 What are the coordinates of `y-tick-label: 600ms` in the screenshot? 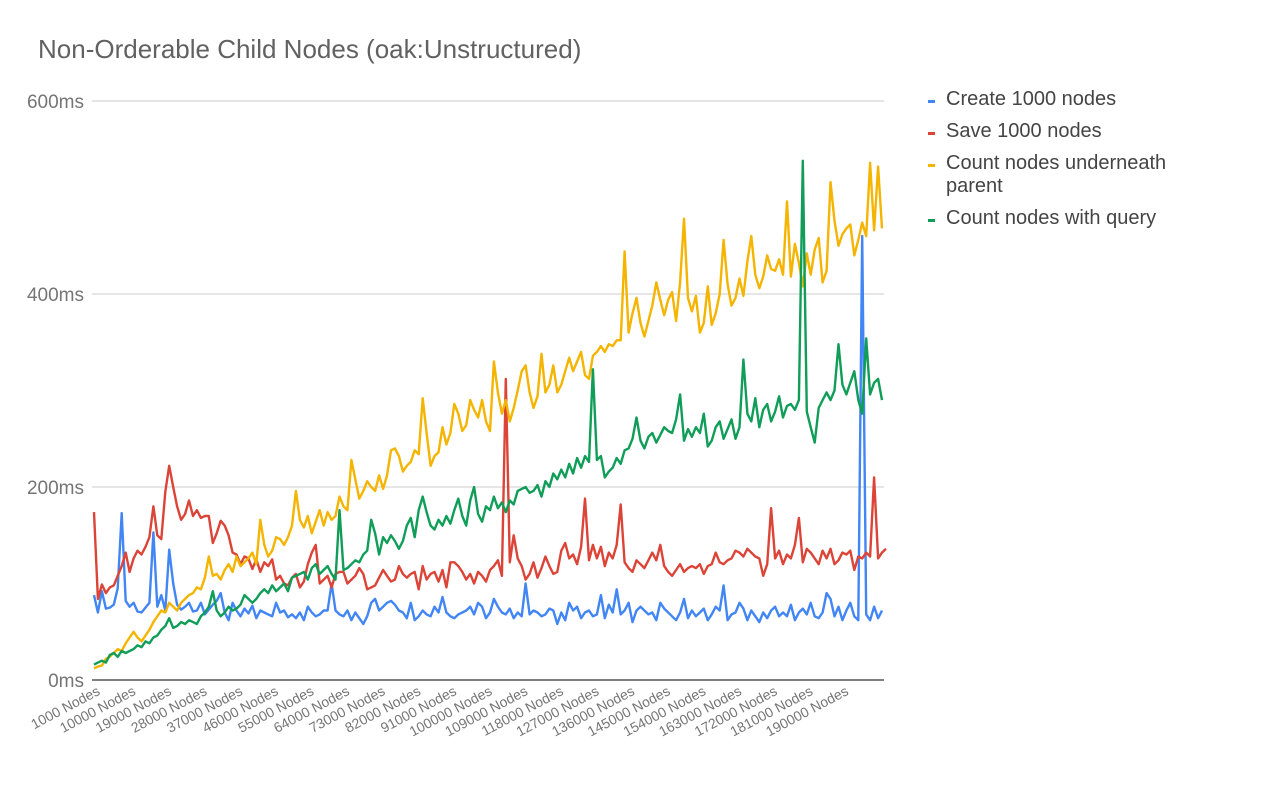 It's located at (55, 102).